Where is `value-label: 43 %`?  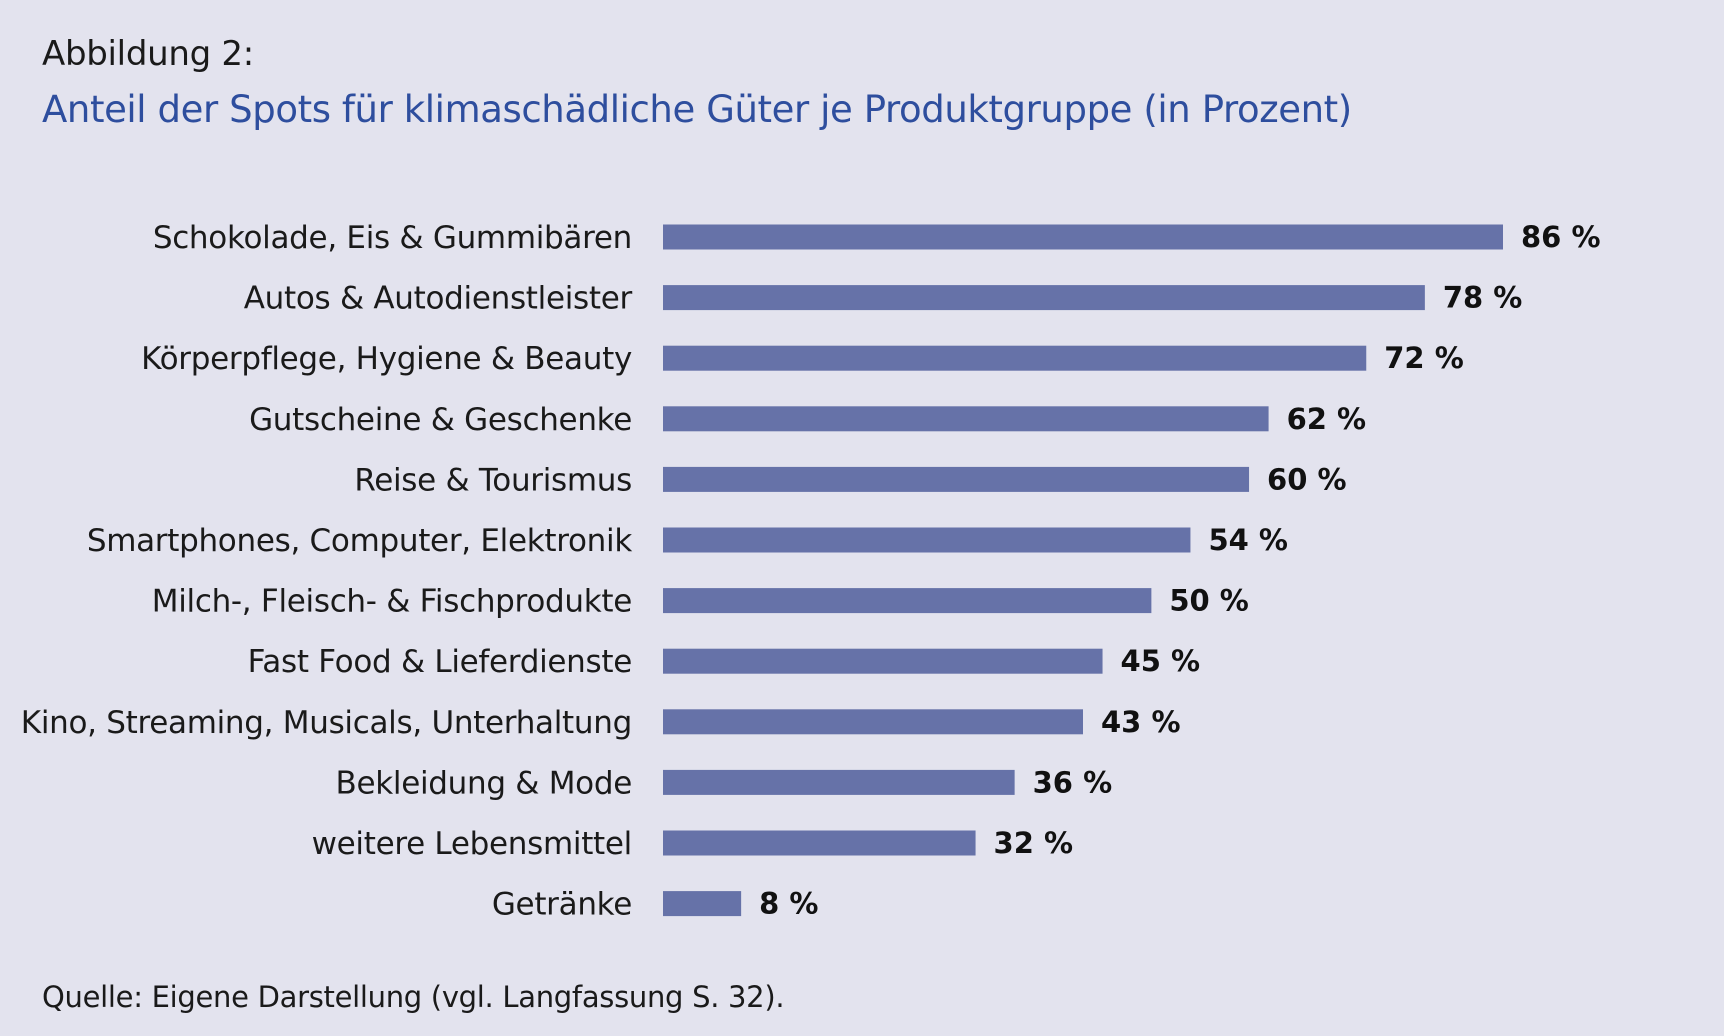 value-label: 43 % is located at coordinates (1141, 722).